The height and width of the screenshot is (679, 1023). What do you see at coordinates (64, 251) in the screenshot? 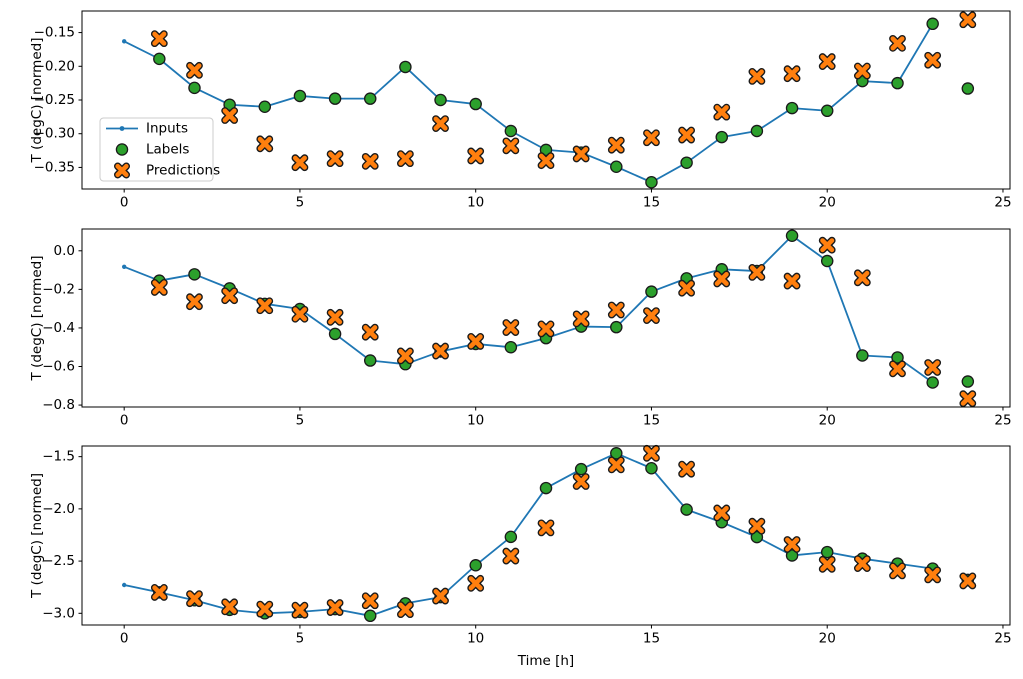
I see `y-tick-label: 0.0` at bounding box center [64, 251].